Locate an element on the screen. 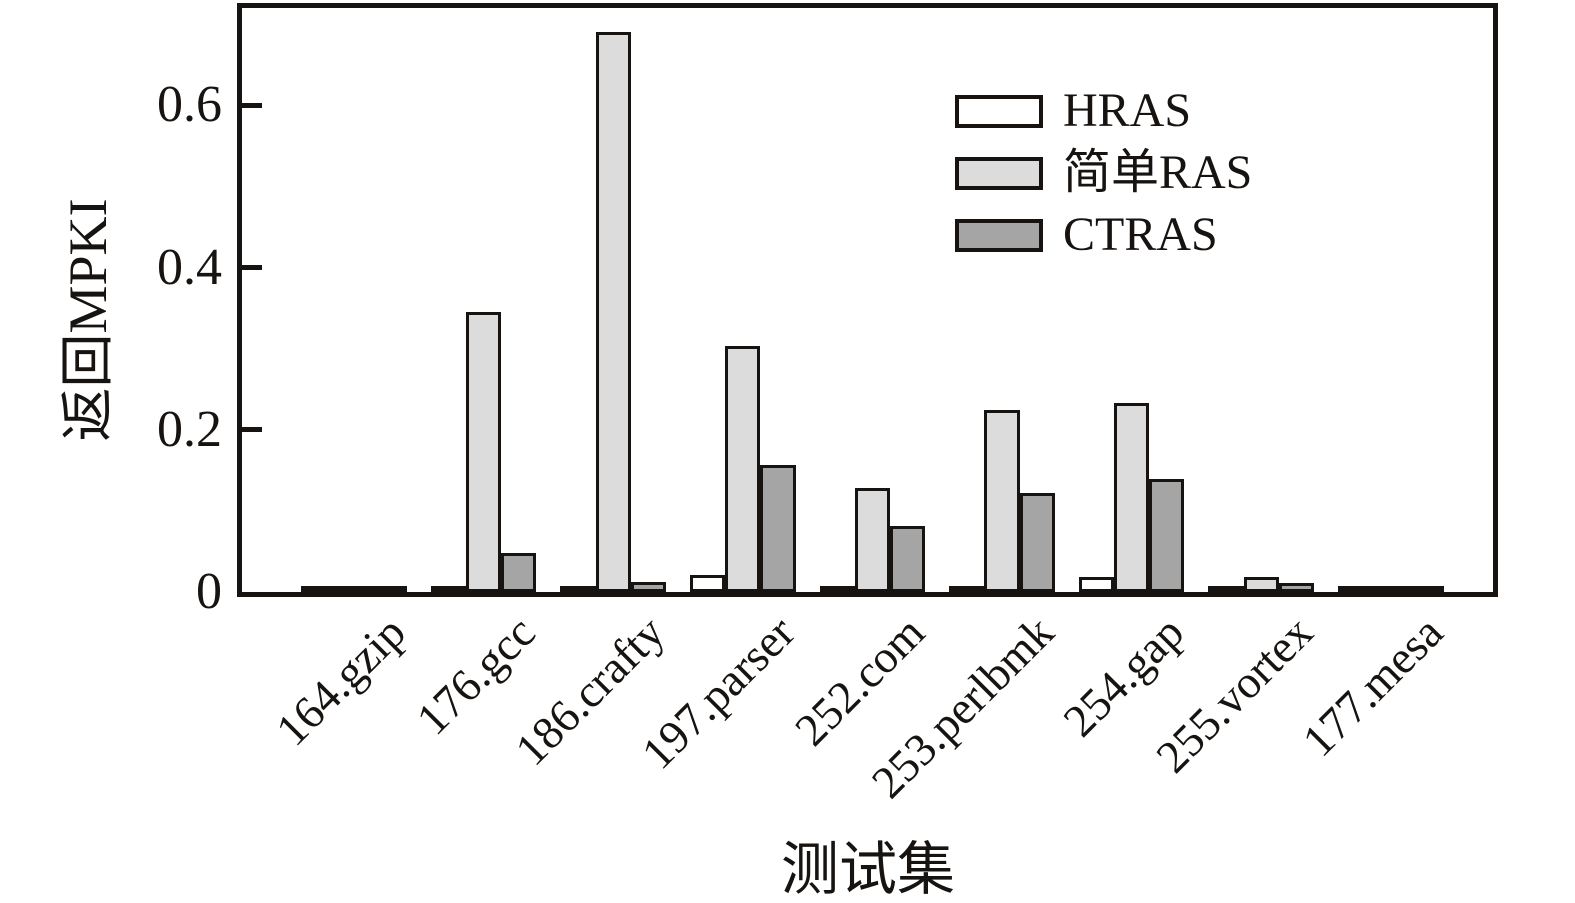  bar-HRAS-252.com is located at coordinates (837, 589).